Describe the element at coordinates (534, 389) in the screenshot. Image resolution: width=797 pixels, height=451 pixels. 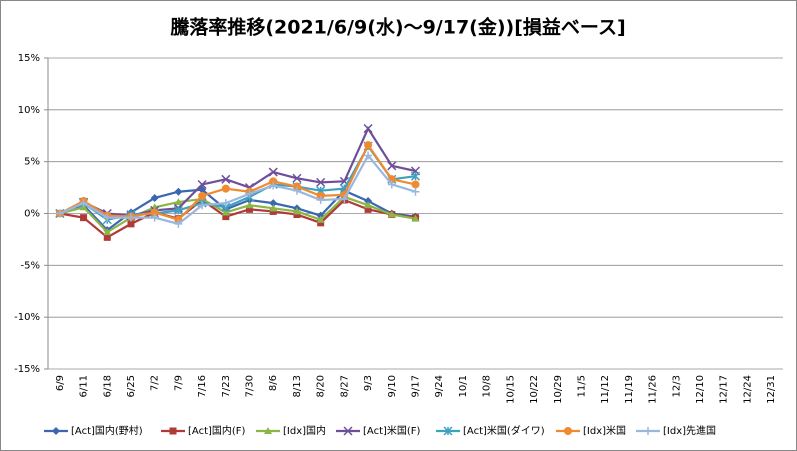
I see `x-tick-label: 10/22` at that location.